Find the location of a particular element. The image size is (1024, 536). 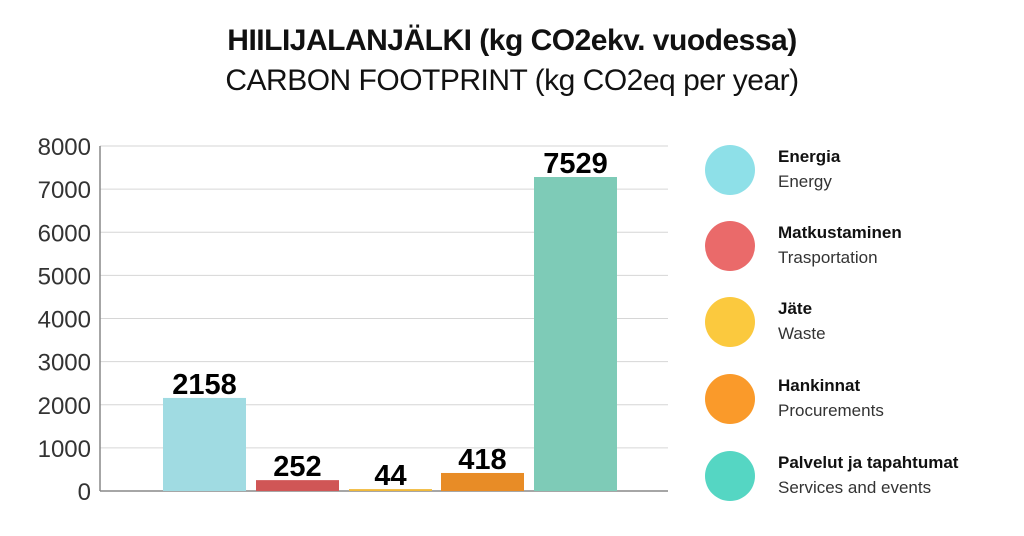

data-label: 7529 is located at coordinates (575, 164).